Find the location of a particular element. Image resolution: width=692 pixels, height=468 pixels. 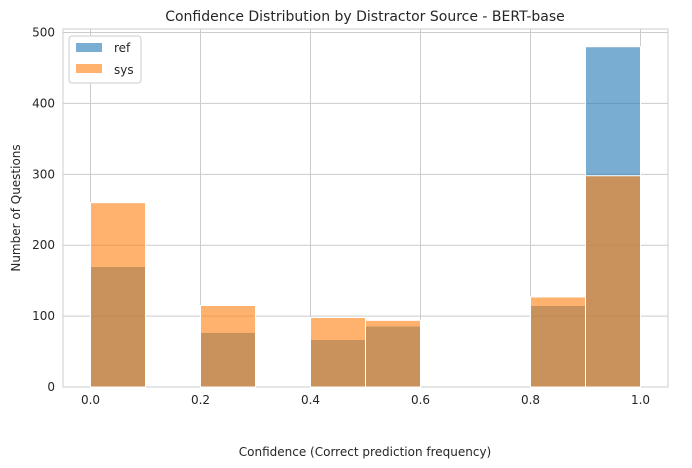

y-tick-label: 200 is located at coordinates (43, 245).